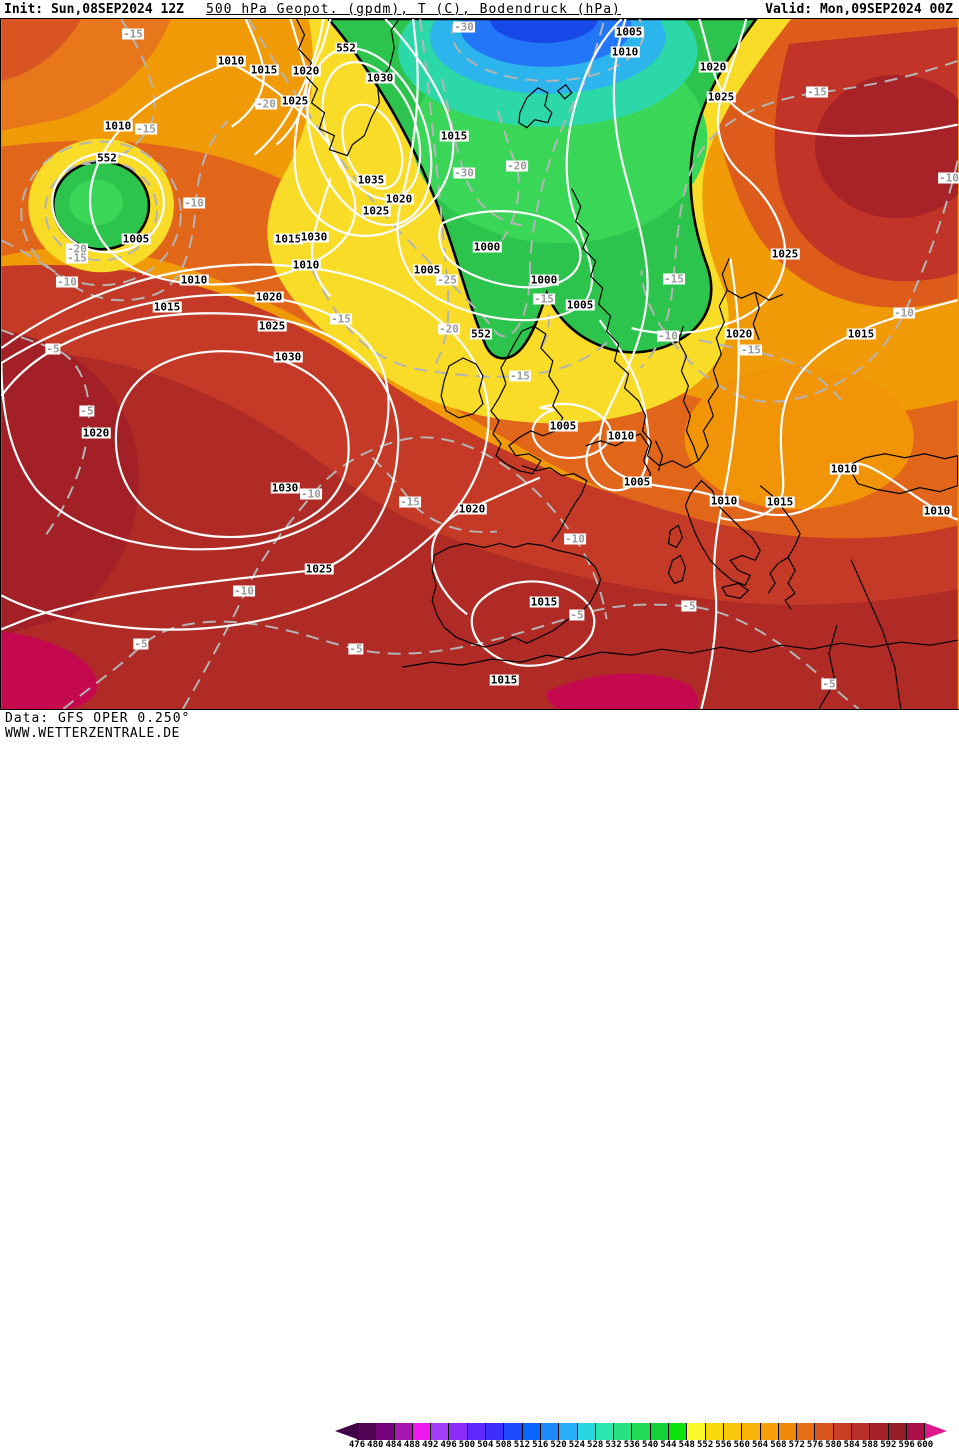  Describe the element at coordinates (393, 1445) in the screenshot. I see `colorbar-tick: 484` at that location.